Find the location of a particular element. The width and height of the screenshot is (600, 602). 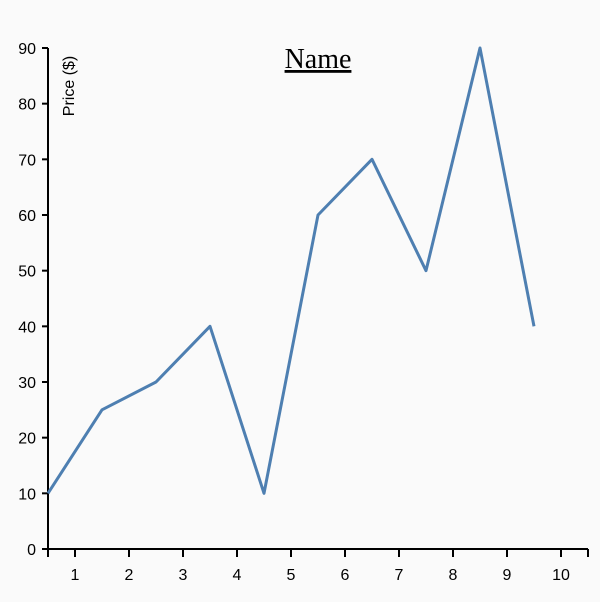

y-tick-label: 40 is located at coordinates (27, 327).